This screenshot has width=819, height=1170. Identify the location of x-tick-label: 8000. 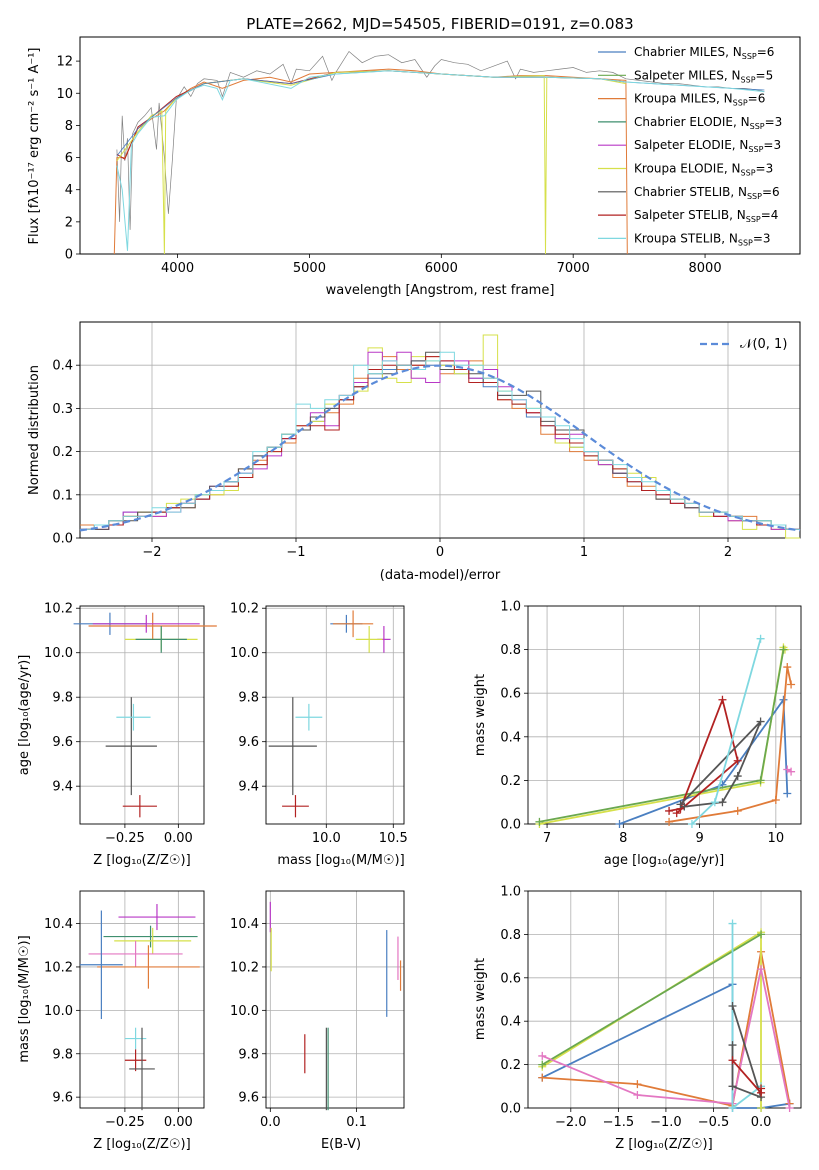
(705, 268).